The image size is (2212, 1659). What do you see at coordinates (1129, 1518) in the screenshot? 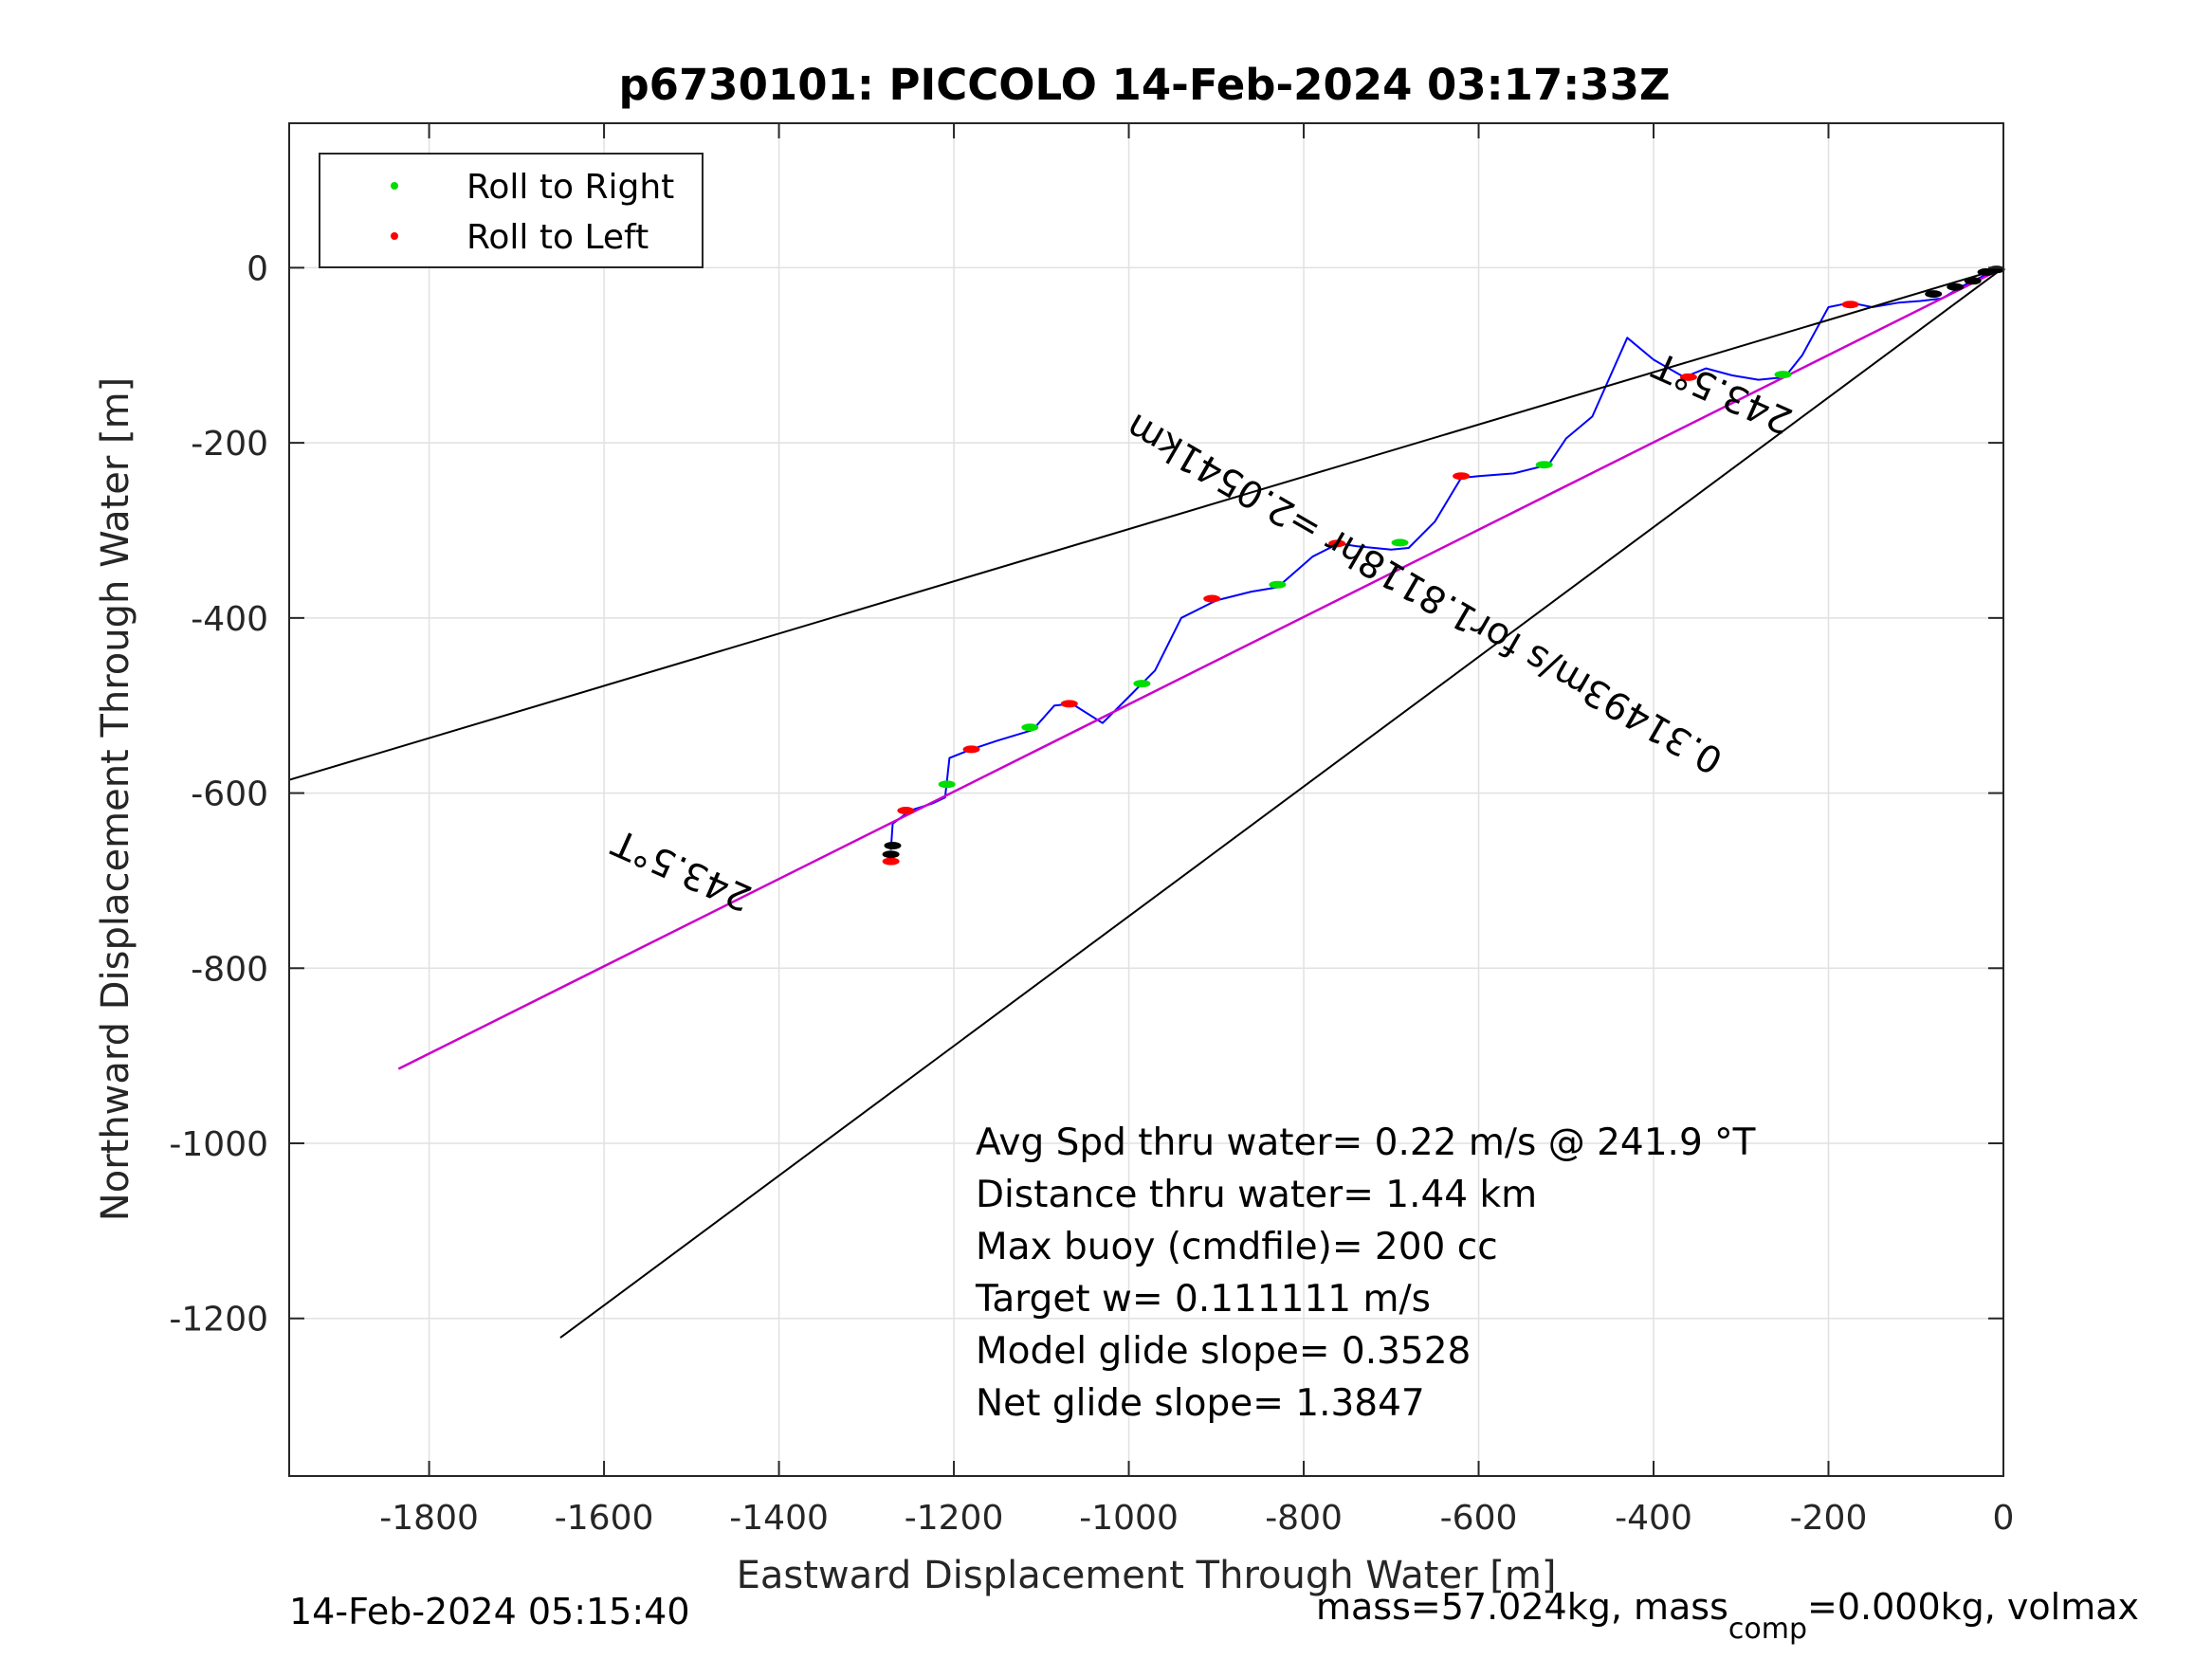
I see `x-tick-label: -1000` at bounding box center [1129, 1518].